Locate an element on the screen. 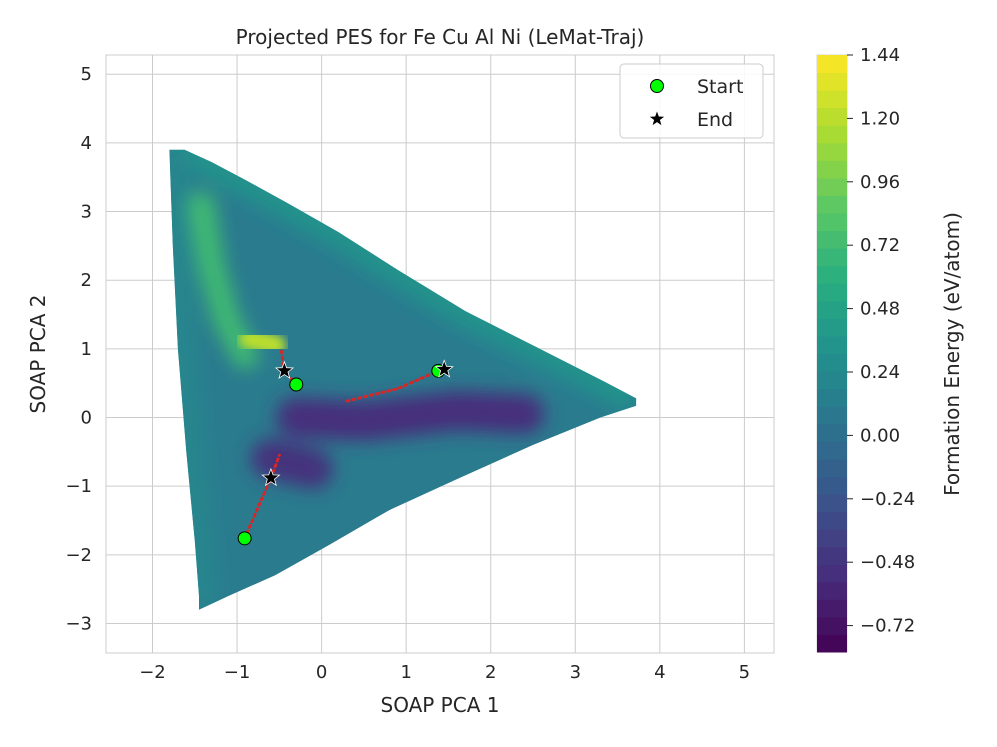 The image size is (997, 747). y-tick-label: −3 is located at coordinates (78, 623).